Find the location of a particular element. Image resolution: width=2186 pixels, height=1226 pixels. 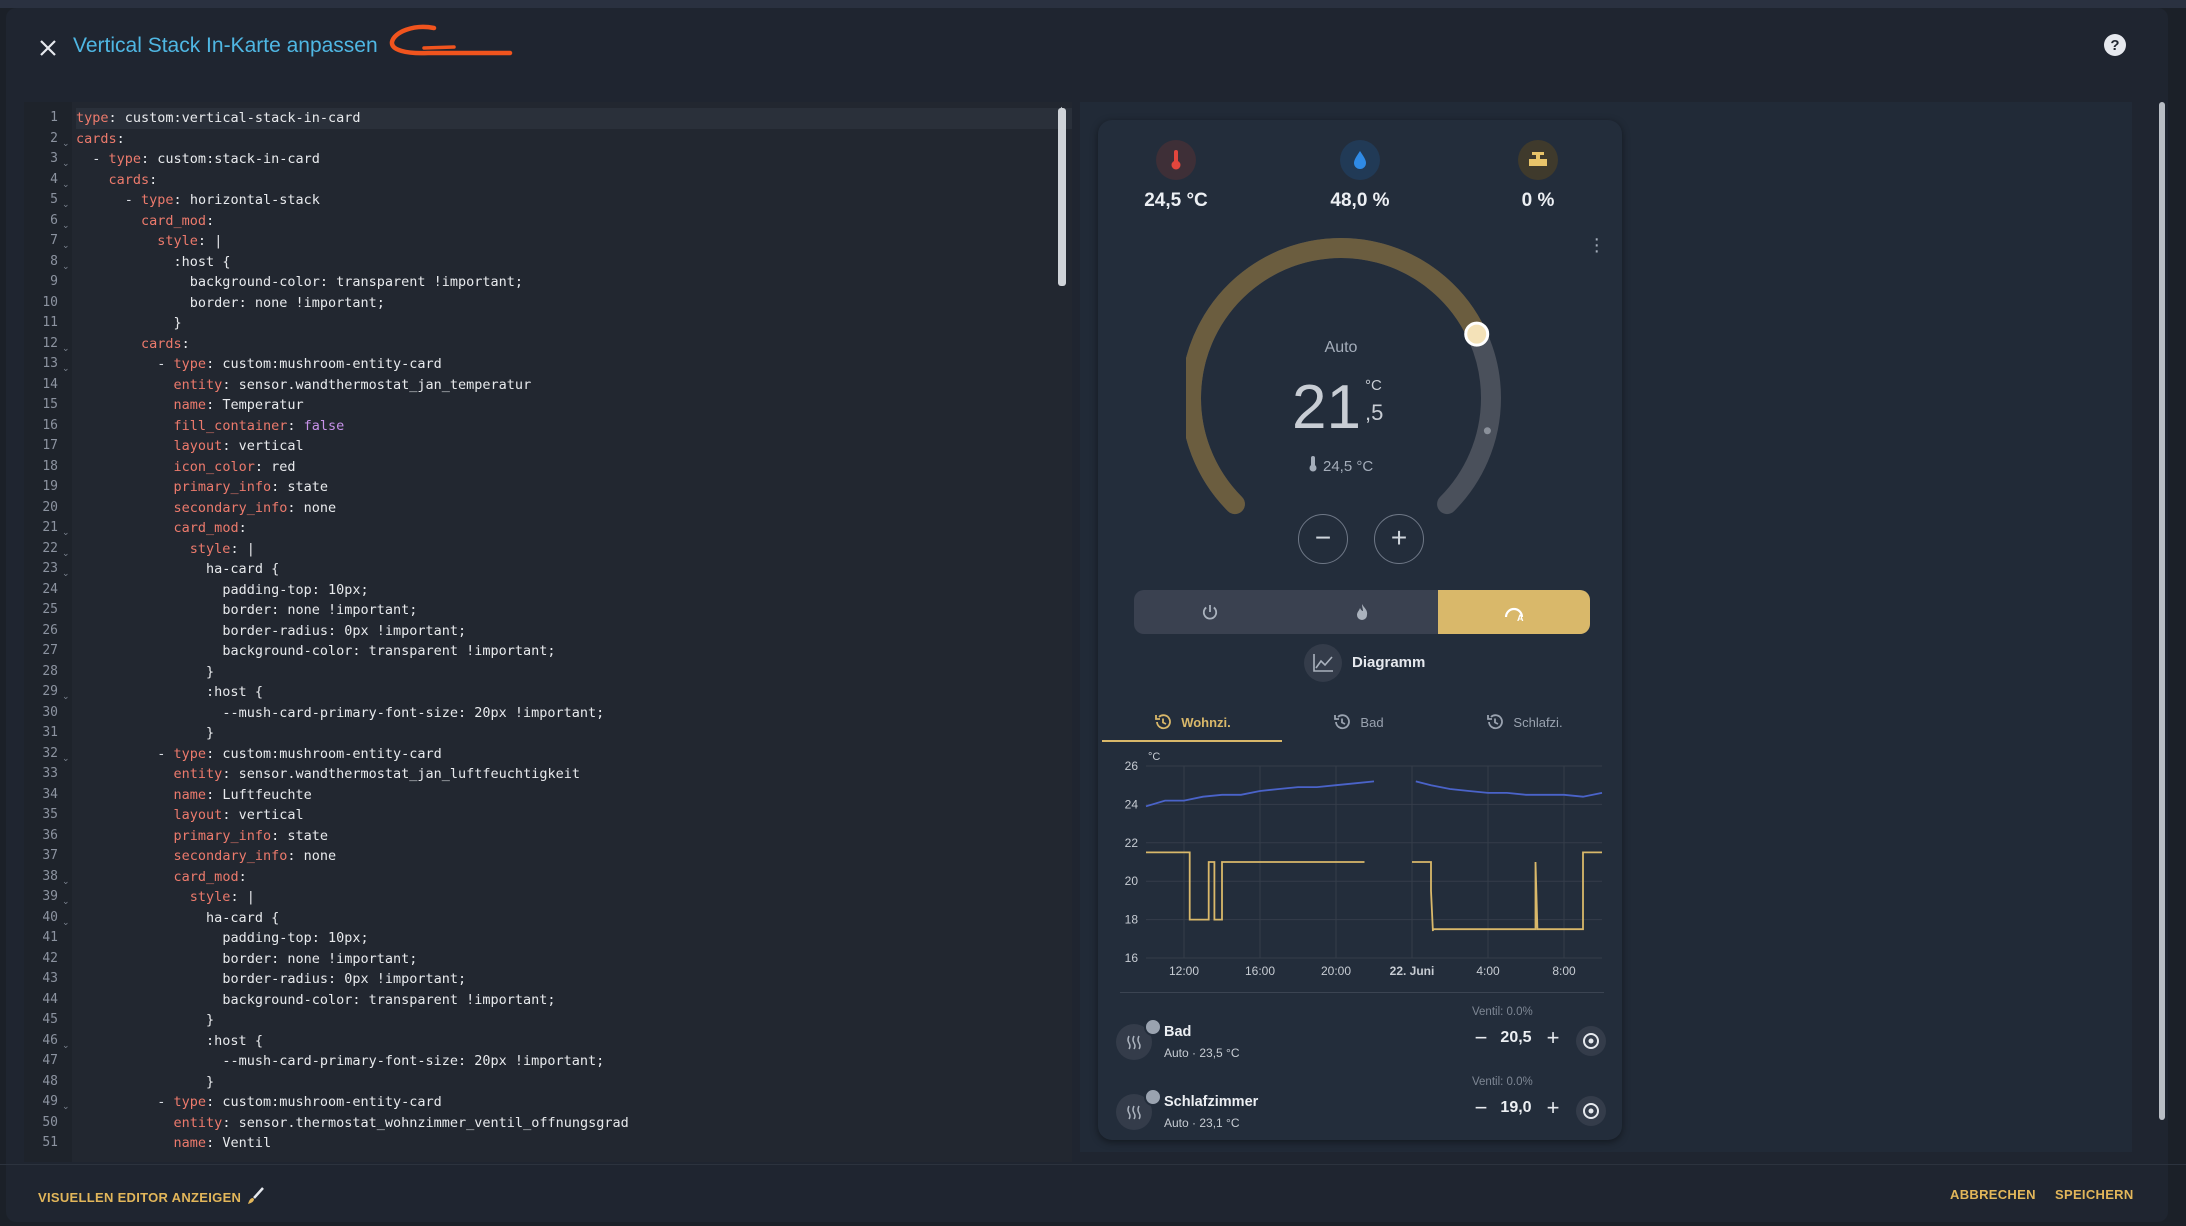

page-scrollbar is located at coordinates (2162, 629).